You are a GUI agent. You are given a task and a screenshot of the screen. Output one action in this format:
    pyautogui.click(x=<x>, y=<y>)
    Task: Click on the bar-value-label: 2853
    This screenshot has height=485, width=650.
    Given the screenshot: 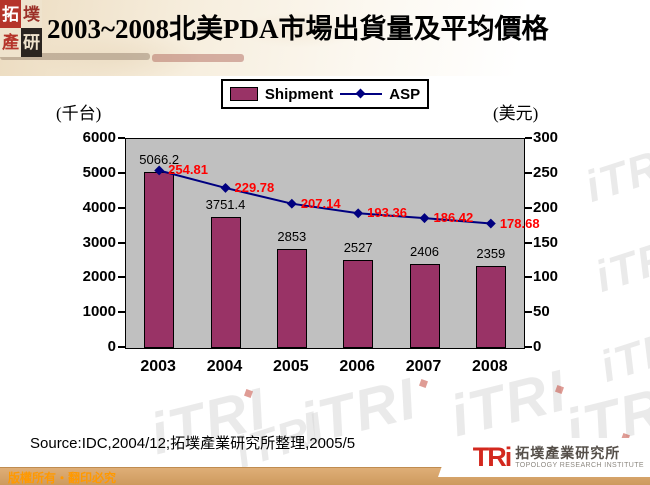 What is the action you would take?
    pyautogui.click(x=292, y=236)
    